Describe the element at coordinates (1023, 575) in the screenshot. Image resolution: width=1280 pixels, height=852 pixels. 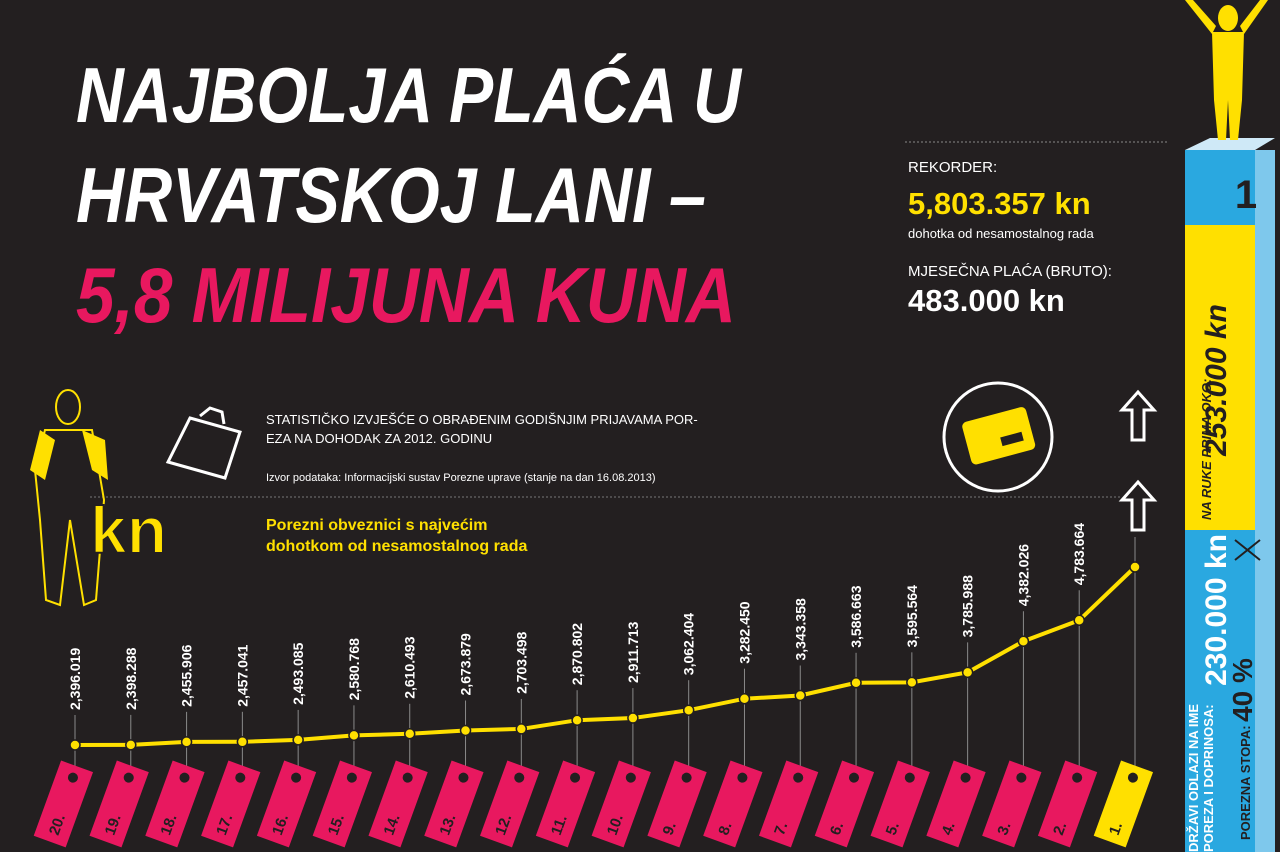
I see `value-label: 4,382.026` at that location.